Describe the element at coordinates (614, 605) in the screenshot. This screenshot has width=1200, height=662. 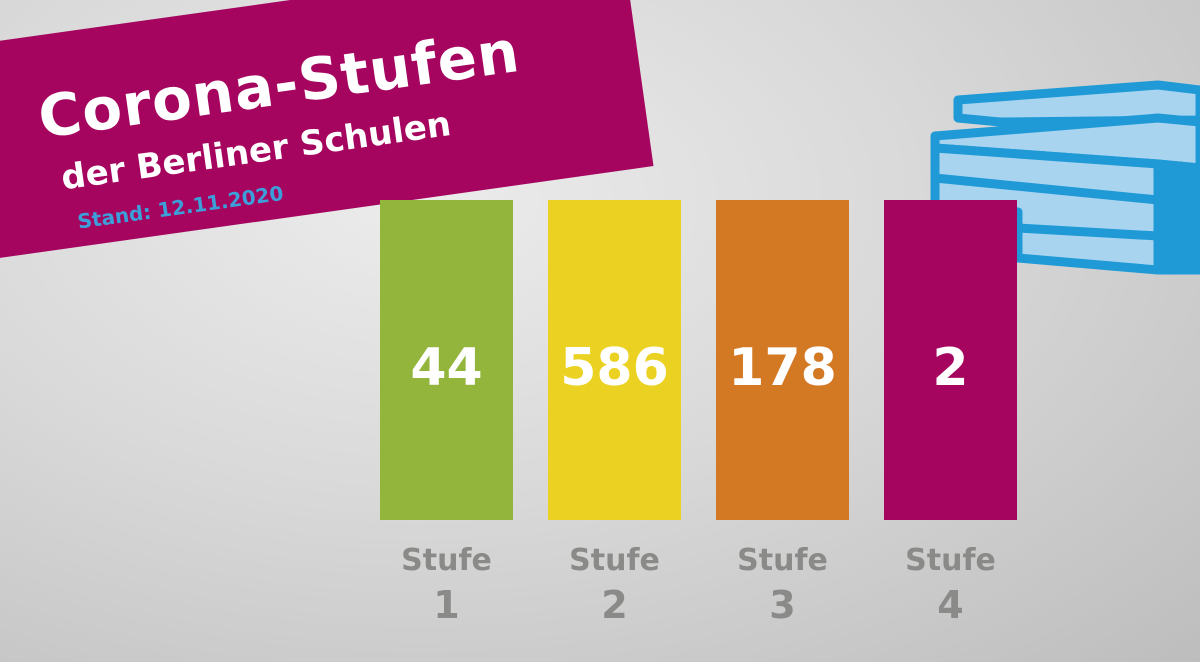
I see `category-label-number: 2` at that location.